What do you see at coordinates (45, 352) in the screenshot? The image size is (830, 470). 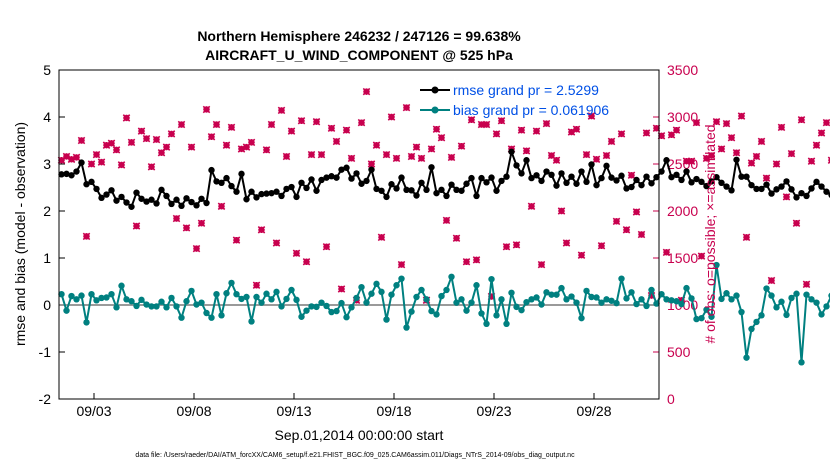 I see `y-left-tick-label: -1` at bounding box center [45, 352].